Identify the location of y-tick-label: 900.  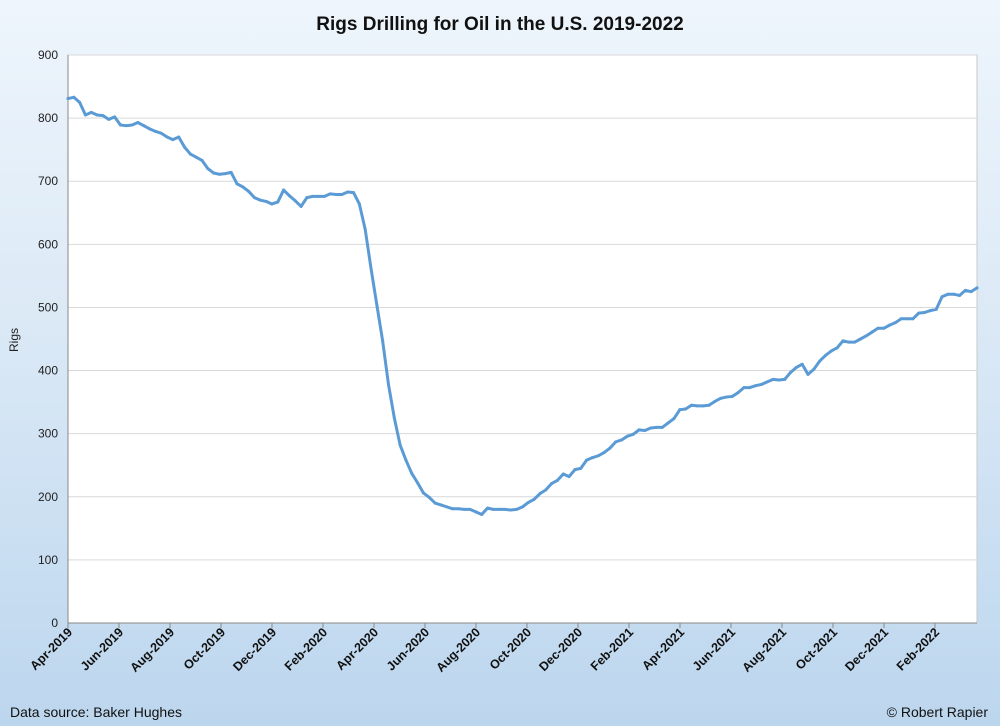
(48, 55).